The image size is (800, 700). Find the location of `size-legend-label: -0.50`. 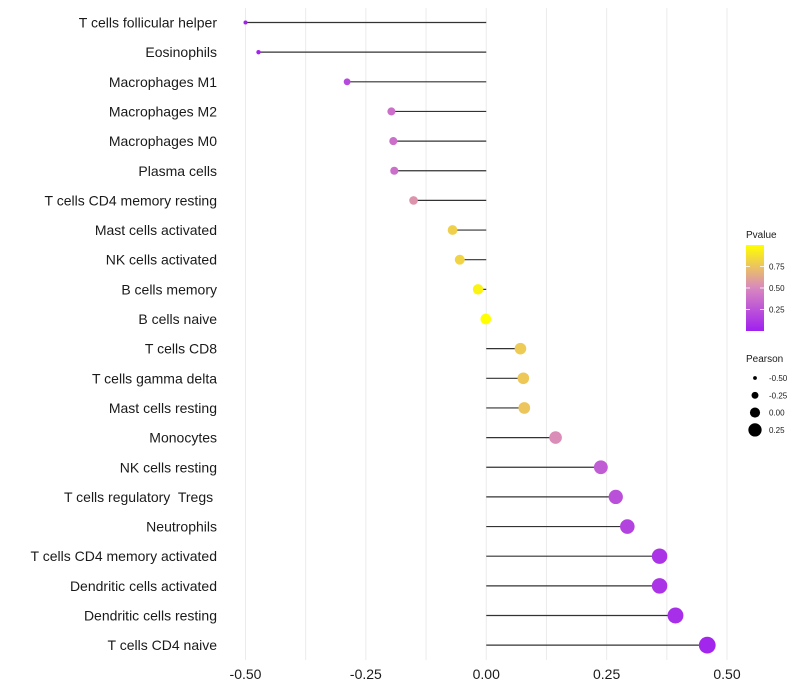

size-legend-label: -0.50 is located at coordinates (778, 378).